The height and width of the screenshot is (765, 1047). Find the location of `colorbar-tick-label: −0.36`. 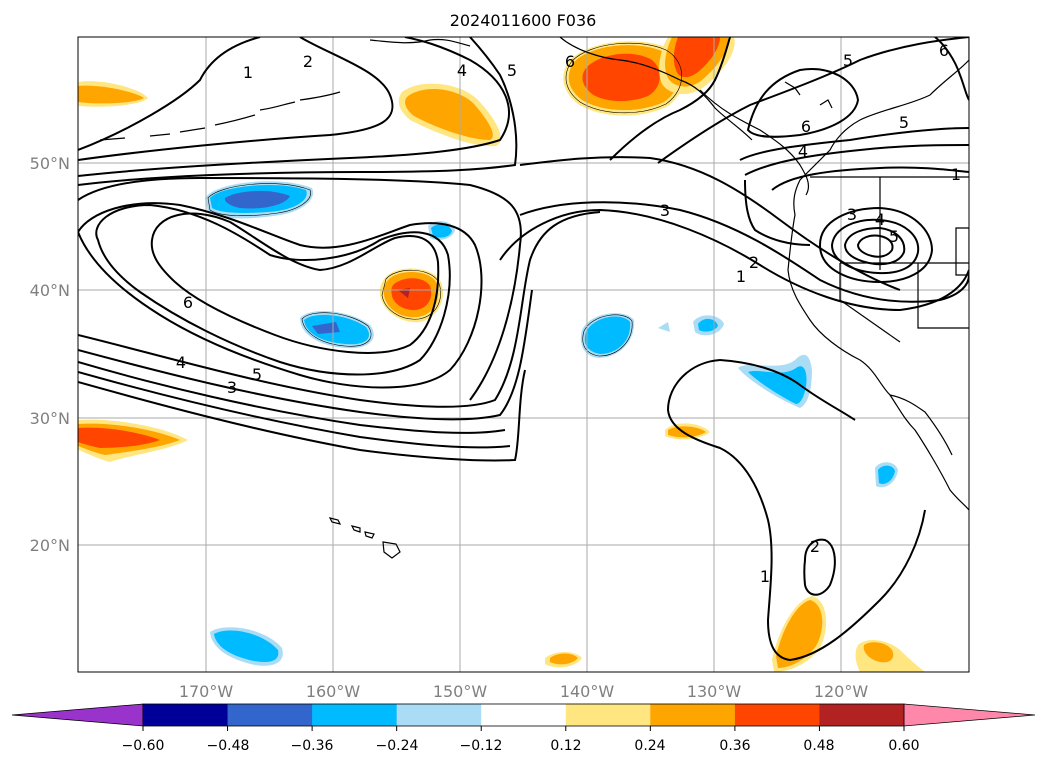

colorbar-tick-label: −0.36 is located at coordinates (312, 746).